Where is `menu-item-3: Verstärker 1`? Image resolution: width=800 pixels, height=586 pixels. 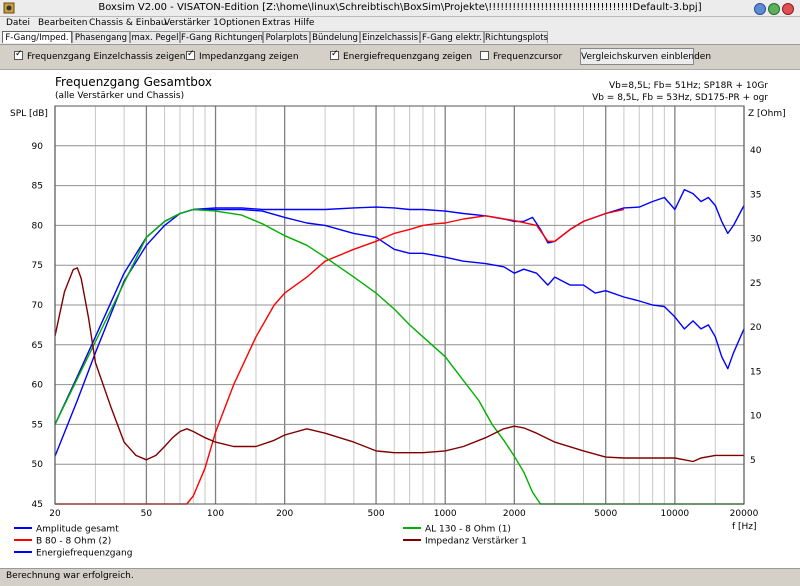 menu-item-3: Verstärker 1 is located at coordinates (191, 23).